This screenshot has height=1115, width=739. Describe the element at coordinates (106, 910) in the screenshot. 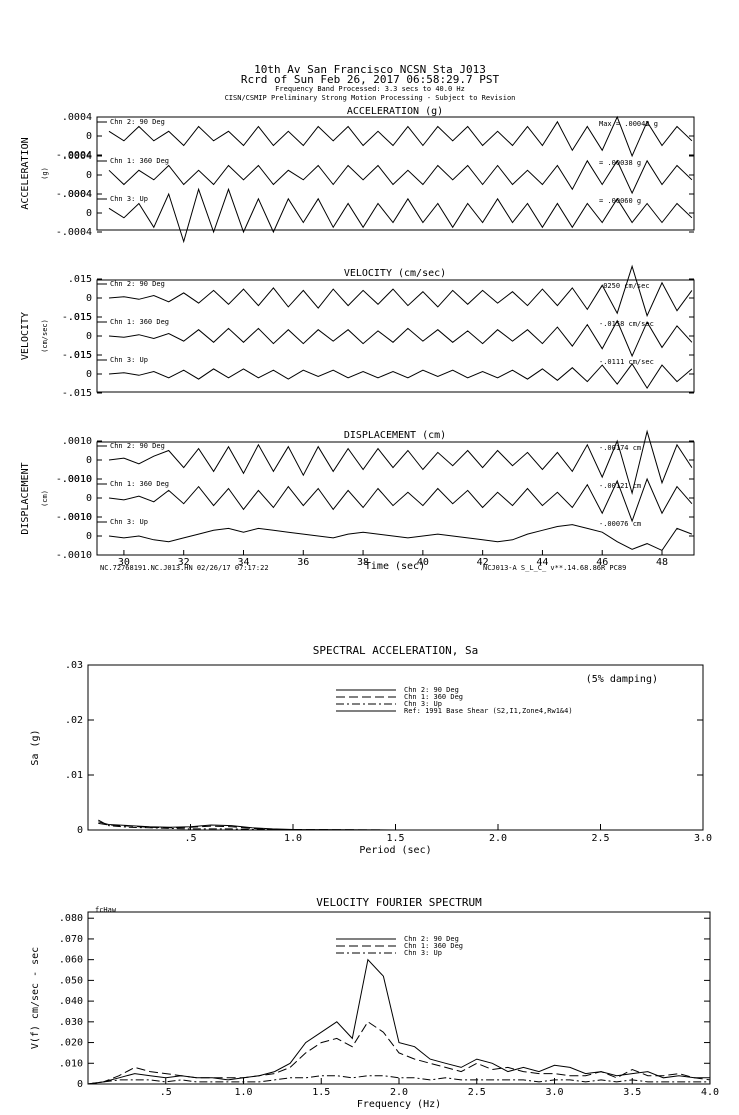

I see `annotation: fcHaw` at that location.